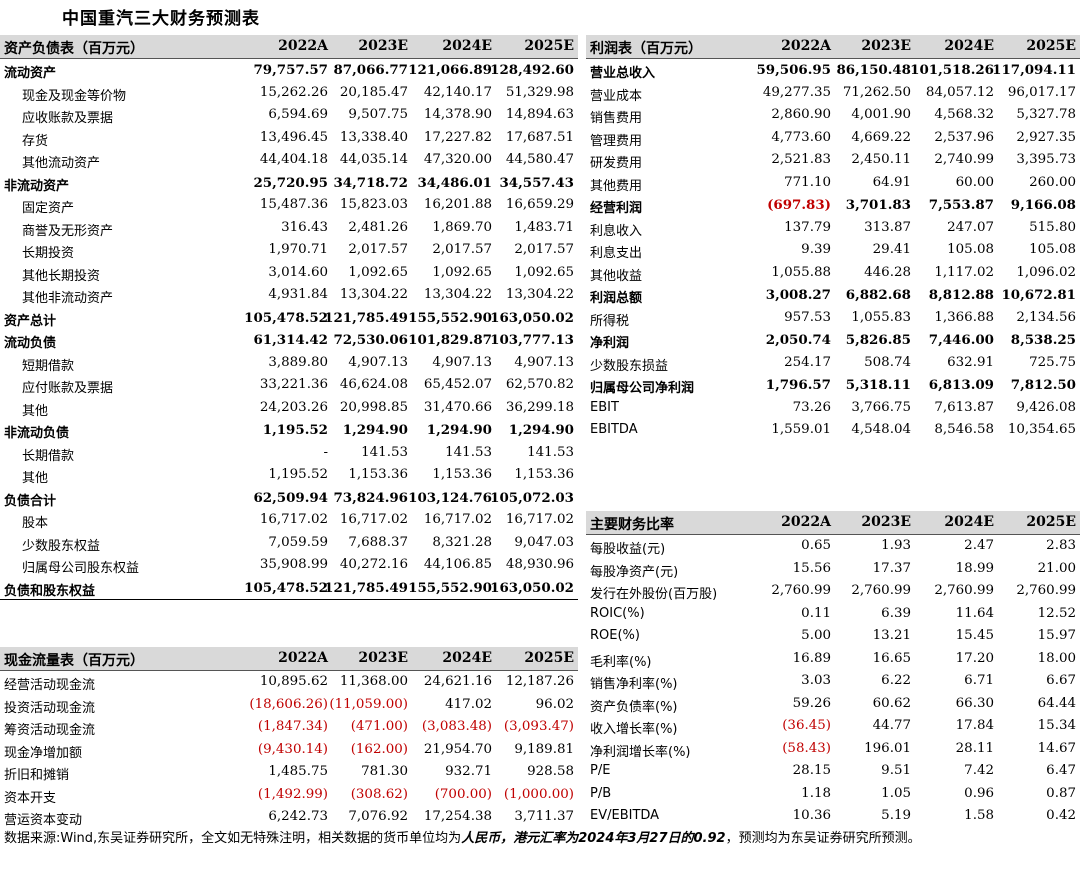 This screenshot has width=1080, height=873. I want to click on table-row: 销售净利率(%) 3.03 6.22 6.71 6.67, so click(833, 681).